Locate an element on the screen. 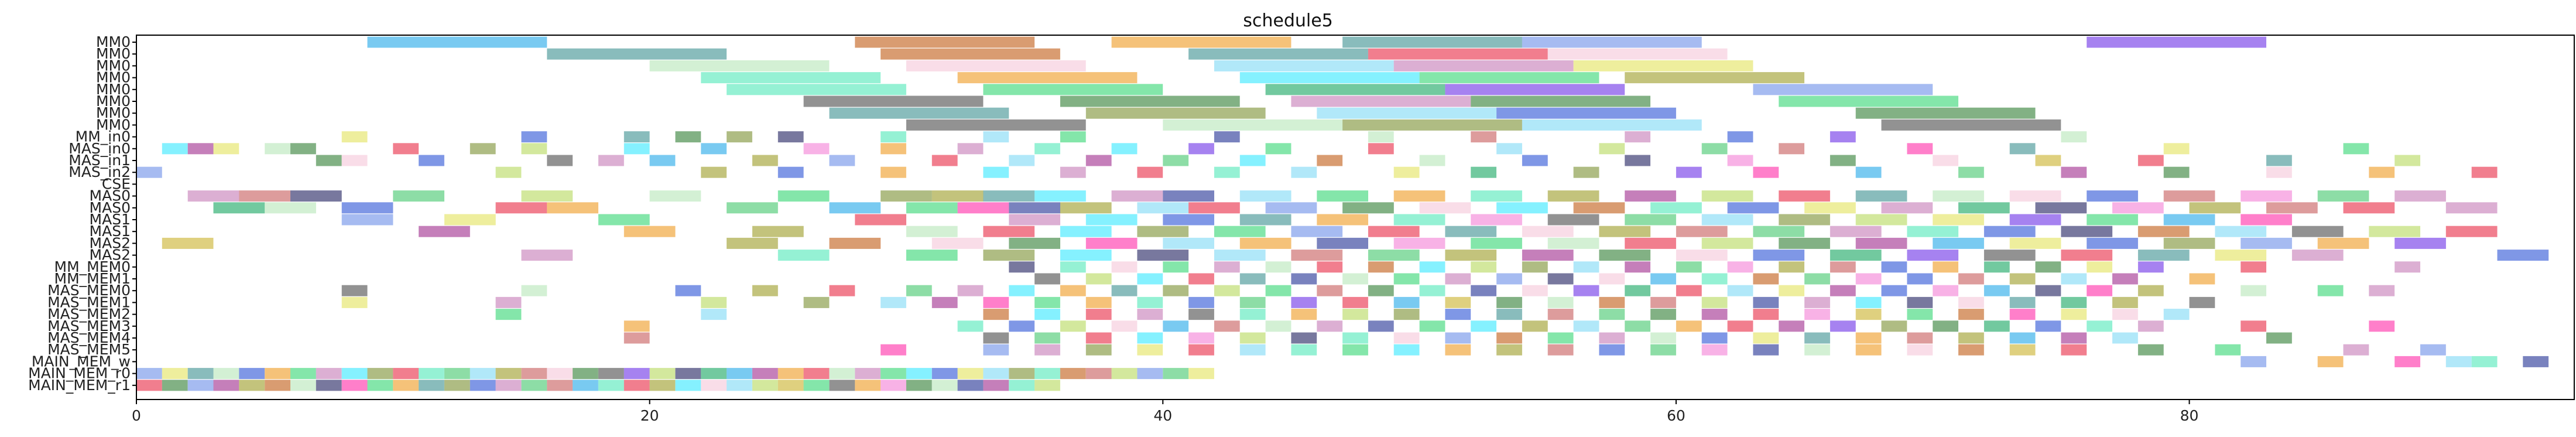  row-label-27: MAIN_MEM_w is located at coordinates (81, 361).